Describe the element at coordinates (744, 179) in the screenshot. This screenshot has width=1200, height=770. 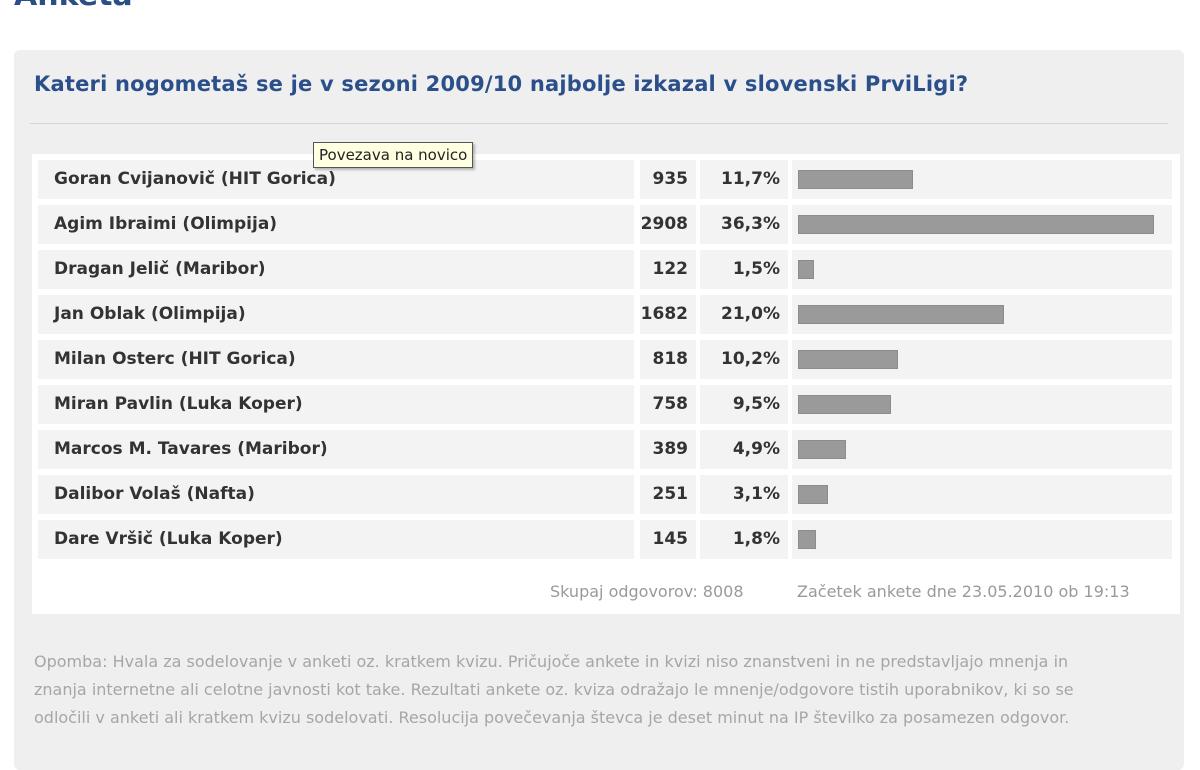
I see `vote-percent: 11,7%` at that location.